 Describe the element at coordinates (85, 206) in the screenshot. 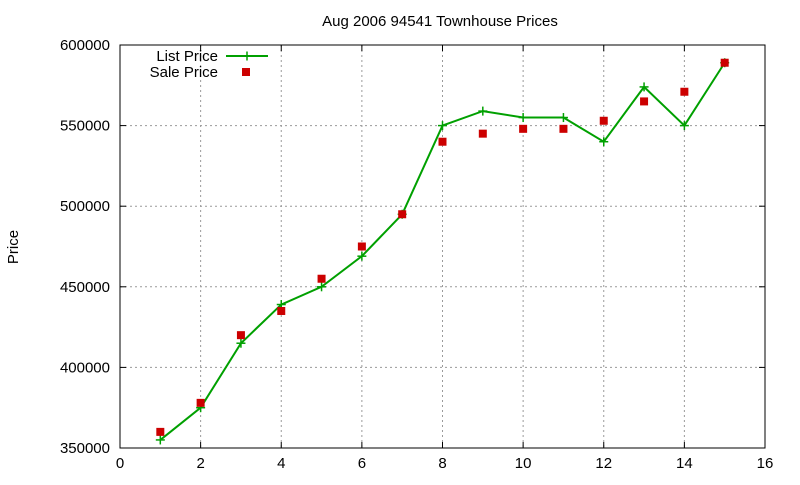

I see `y-tick-label: 500000` at that location.